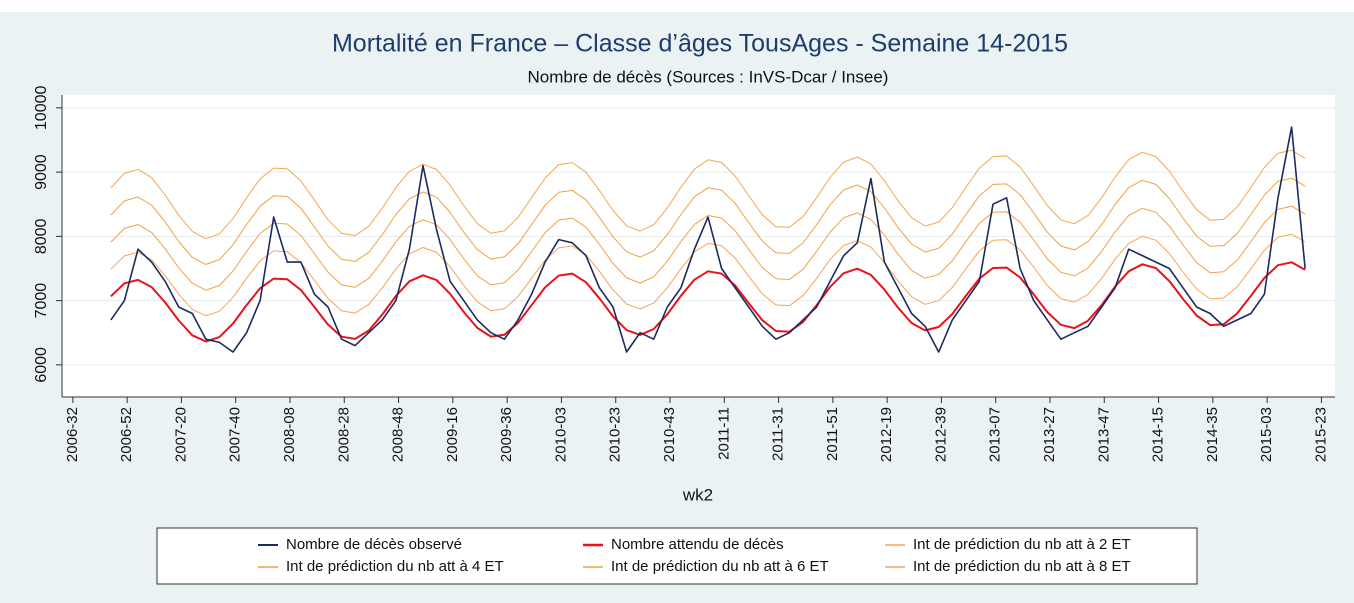  I want to click on legend-label: Int de prédiction du nb att à 2 ET, so click(1022, 544).